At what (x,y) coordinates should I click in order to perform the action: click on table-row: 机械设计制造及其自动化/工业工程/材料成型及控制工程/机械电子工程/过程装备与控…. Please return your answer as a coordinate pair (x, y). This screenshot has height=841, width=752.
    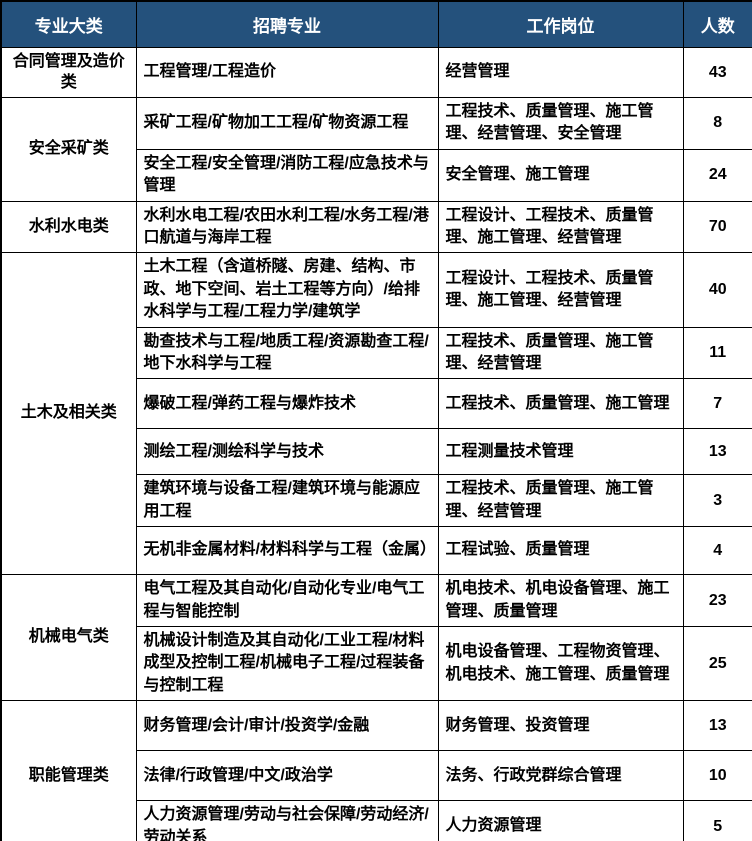
    Looking at the image, I should click on (376, 664).